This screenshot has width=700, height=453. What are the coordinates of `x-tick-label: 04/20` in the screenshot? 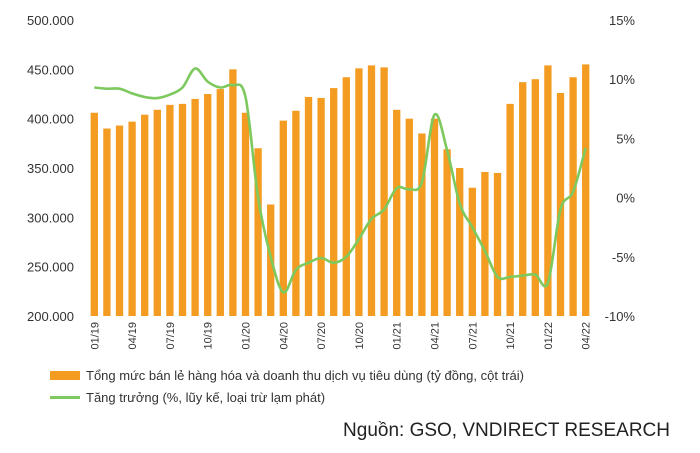 It's located at (284, 336).